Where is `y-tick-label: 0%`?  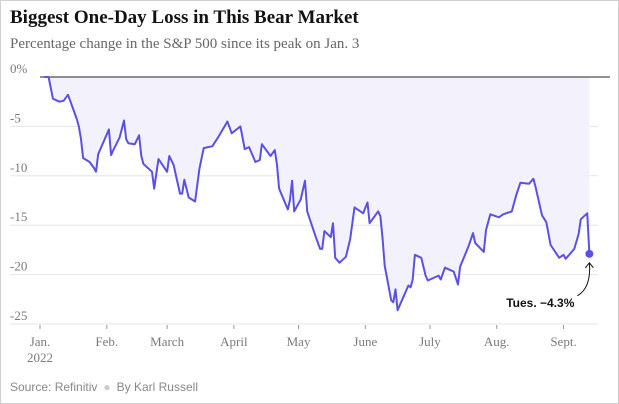 y-tick-label: 0% is located at coordinates (19, 68).